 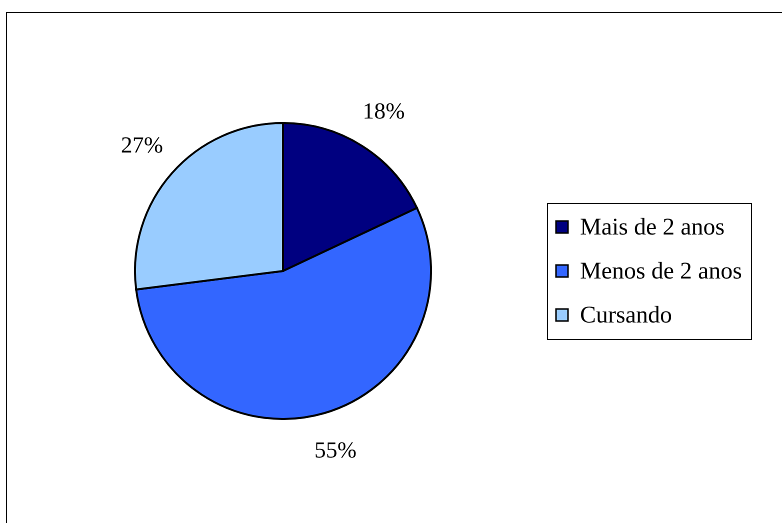 I want to click on legend-label: Menos de 2 anos, so click(x=661, y=271).